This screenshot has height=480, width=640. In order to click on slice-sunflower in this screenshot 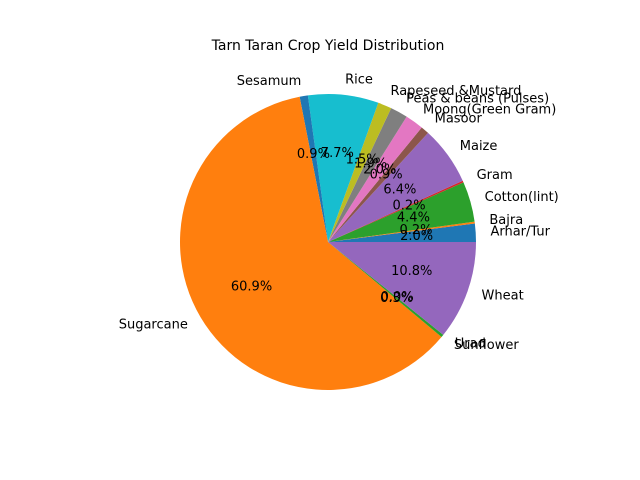, I will do `click(386, 289)`.